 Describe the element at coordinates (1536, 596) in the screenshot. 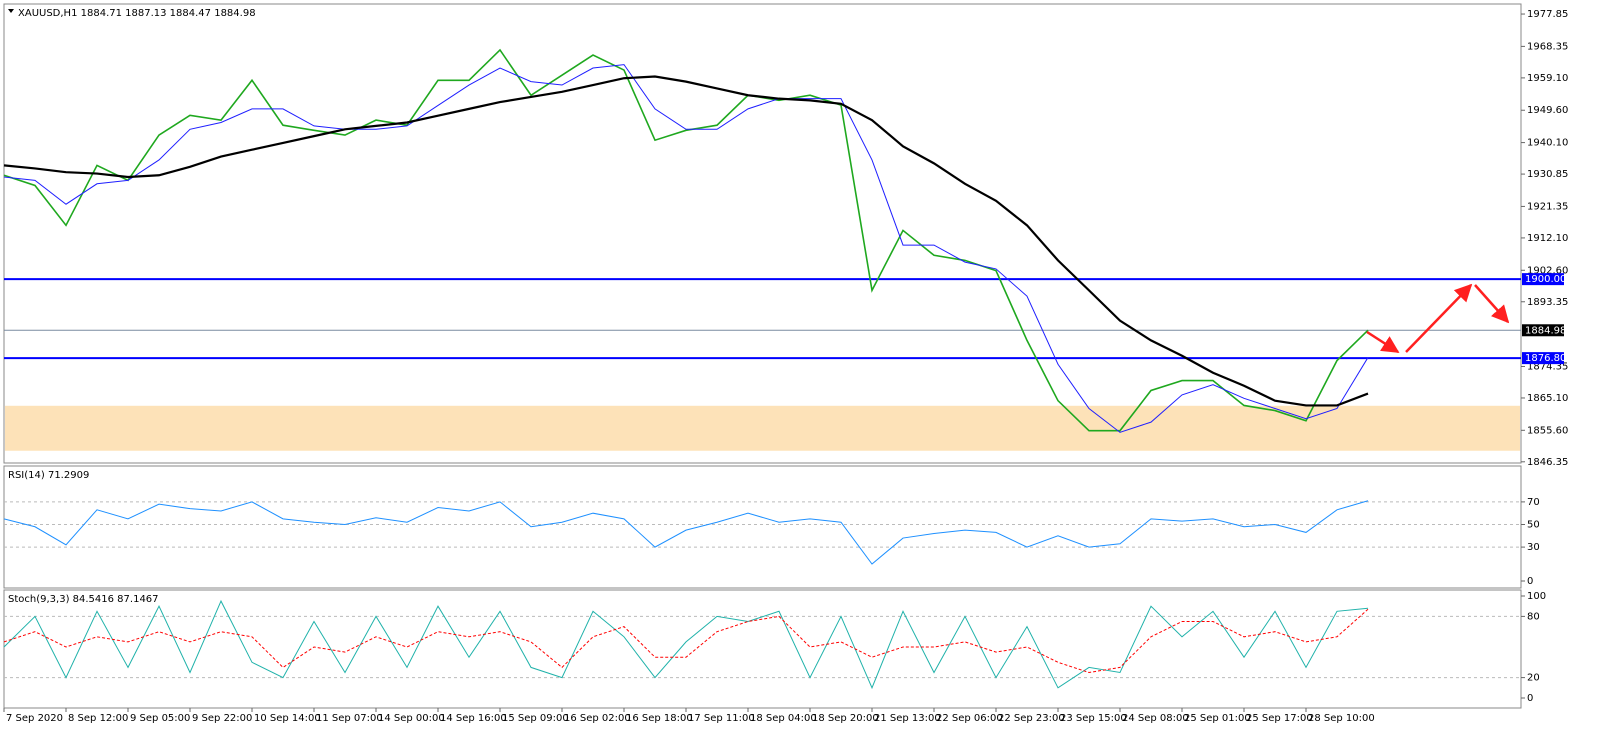

I see `y-tick-label: 100` at that location.